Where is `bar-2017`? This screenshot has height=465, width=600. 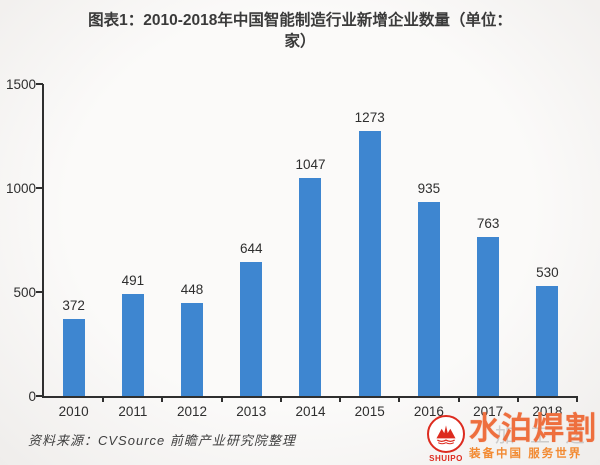 bar-2017 is located at coordinates (488, 316).